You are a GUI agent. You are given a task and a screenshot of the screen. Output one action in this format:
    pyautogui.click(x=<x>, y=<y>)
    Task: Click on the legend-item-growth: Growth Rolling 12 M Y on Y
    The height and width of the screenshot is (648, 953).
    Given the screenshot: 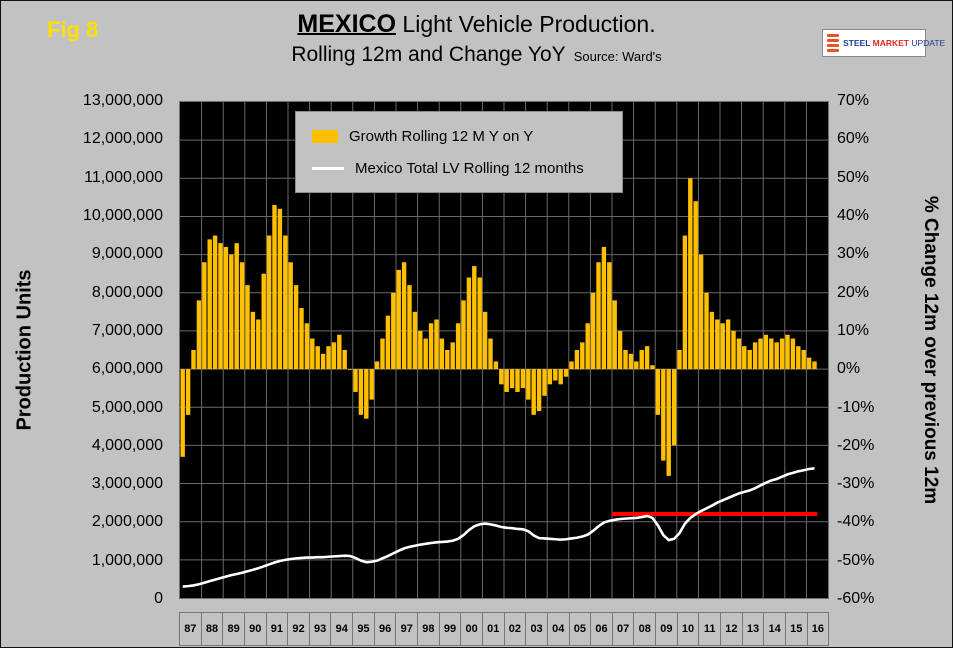 What is the action you would take?
    pyautogui.click(x=467, y=136)
    